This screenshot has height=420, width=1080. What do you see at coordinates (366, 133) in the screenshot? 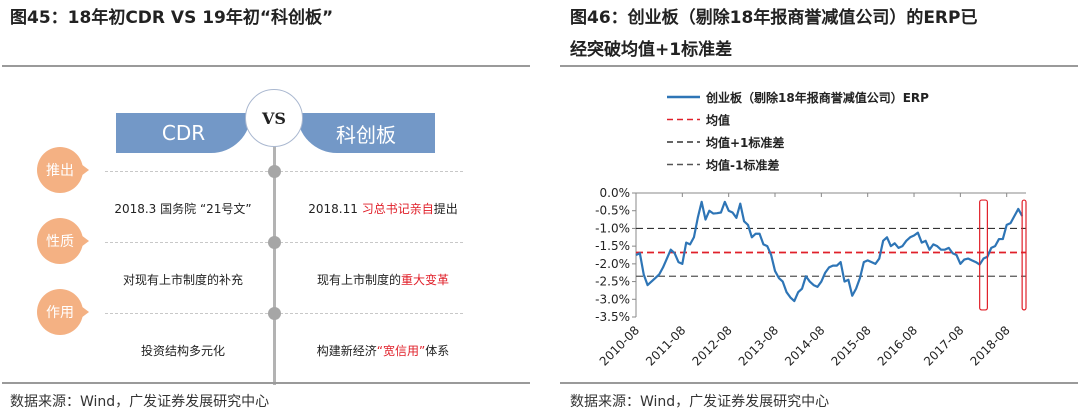
I see `star-market-banner: 科创板` at bounding box center [366, 133].